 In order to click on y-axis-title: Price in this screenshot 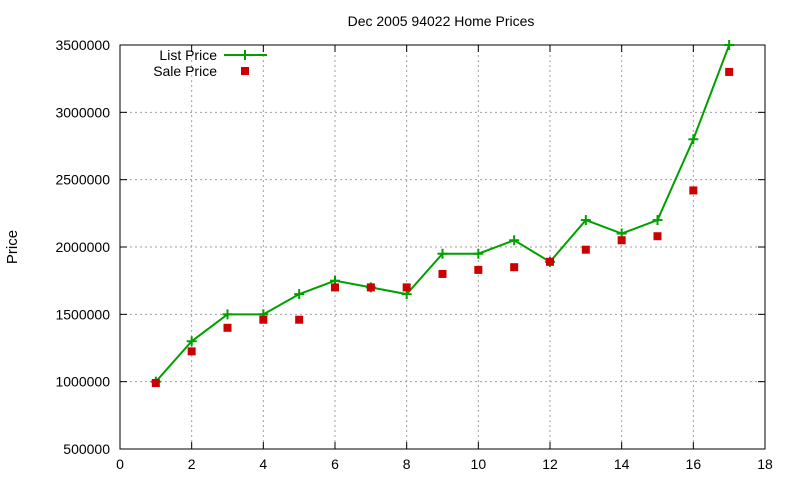, I will do `click(12, 247)`.